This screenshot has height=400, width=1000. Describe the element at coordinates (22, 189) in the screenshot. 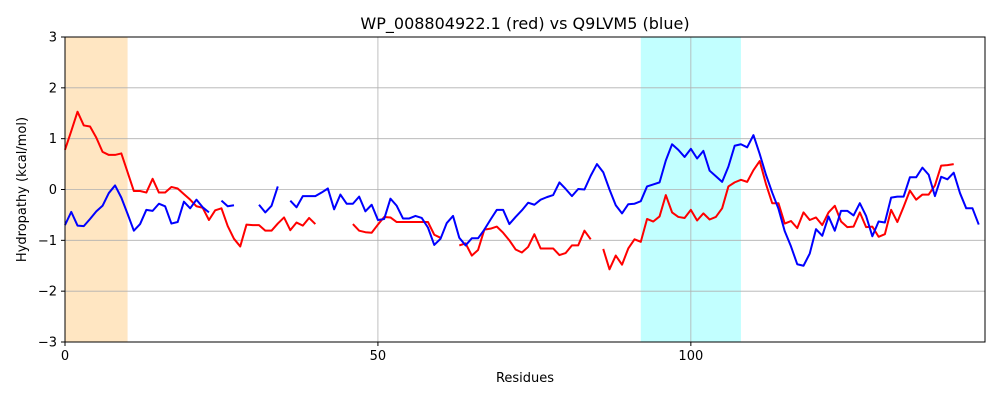

I see `y-axis-label: Hydropathy (kcal/mol)` at that location.